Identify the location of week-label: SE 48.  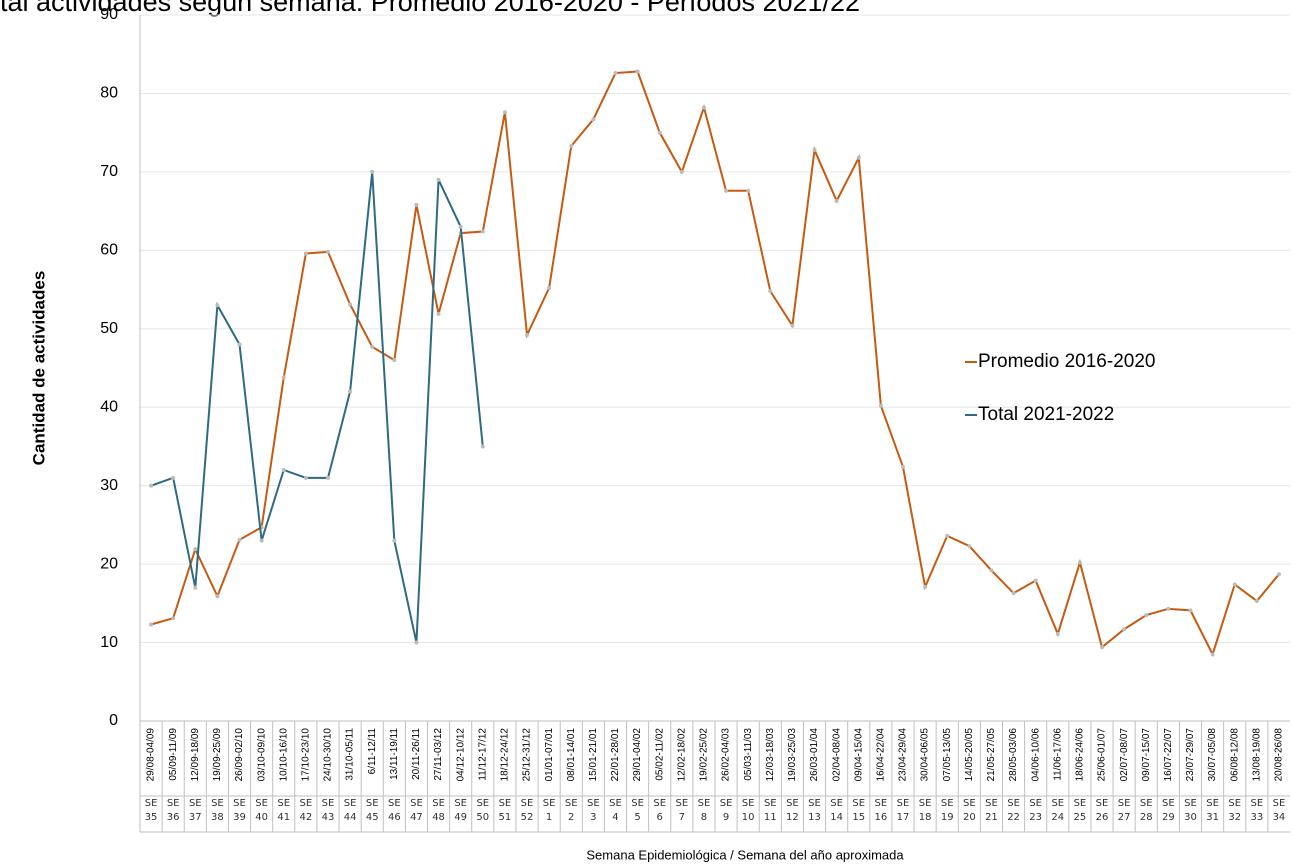
(438, 810).